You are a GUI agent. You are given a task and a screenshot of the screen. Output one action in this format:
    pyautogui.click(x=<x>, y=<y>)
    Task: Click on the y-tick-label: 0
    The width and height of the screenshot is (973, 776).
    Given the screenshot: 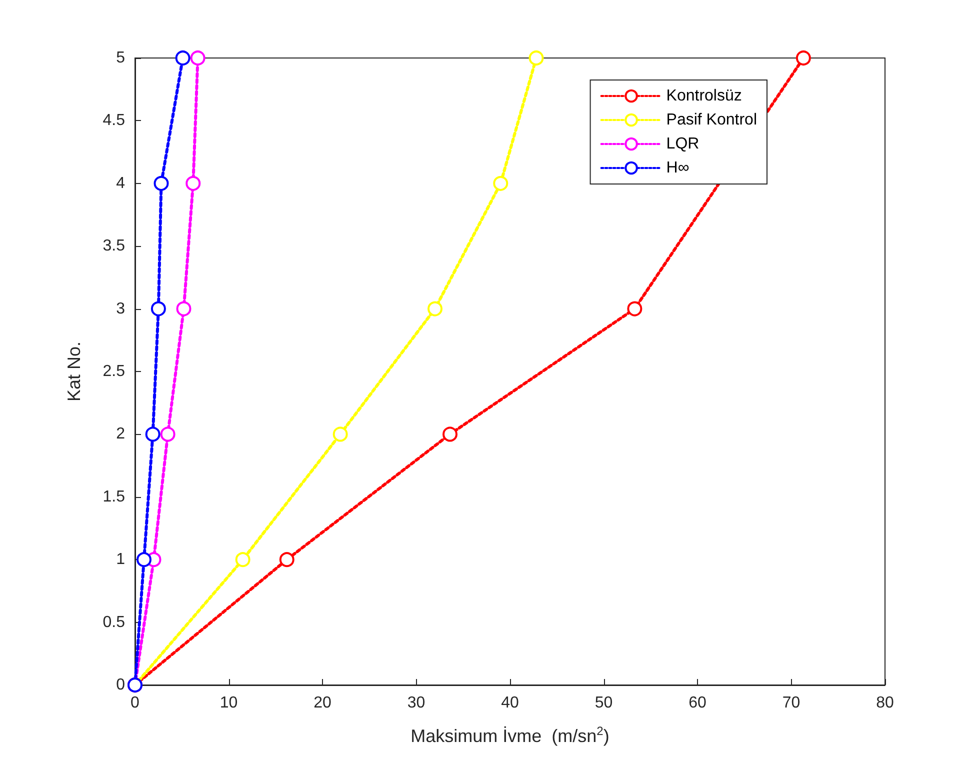 What is the action you would take?
    pyautogui.click(x=121, y=685)
    